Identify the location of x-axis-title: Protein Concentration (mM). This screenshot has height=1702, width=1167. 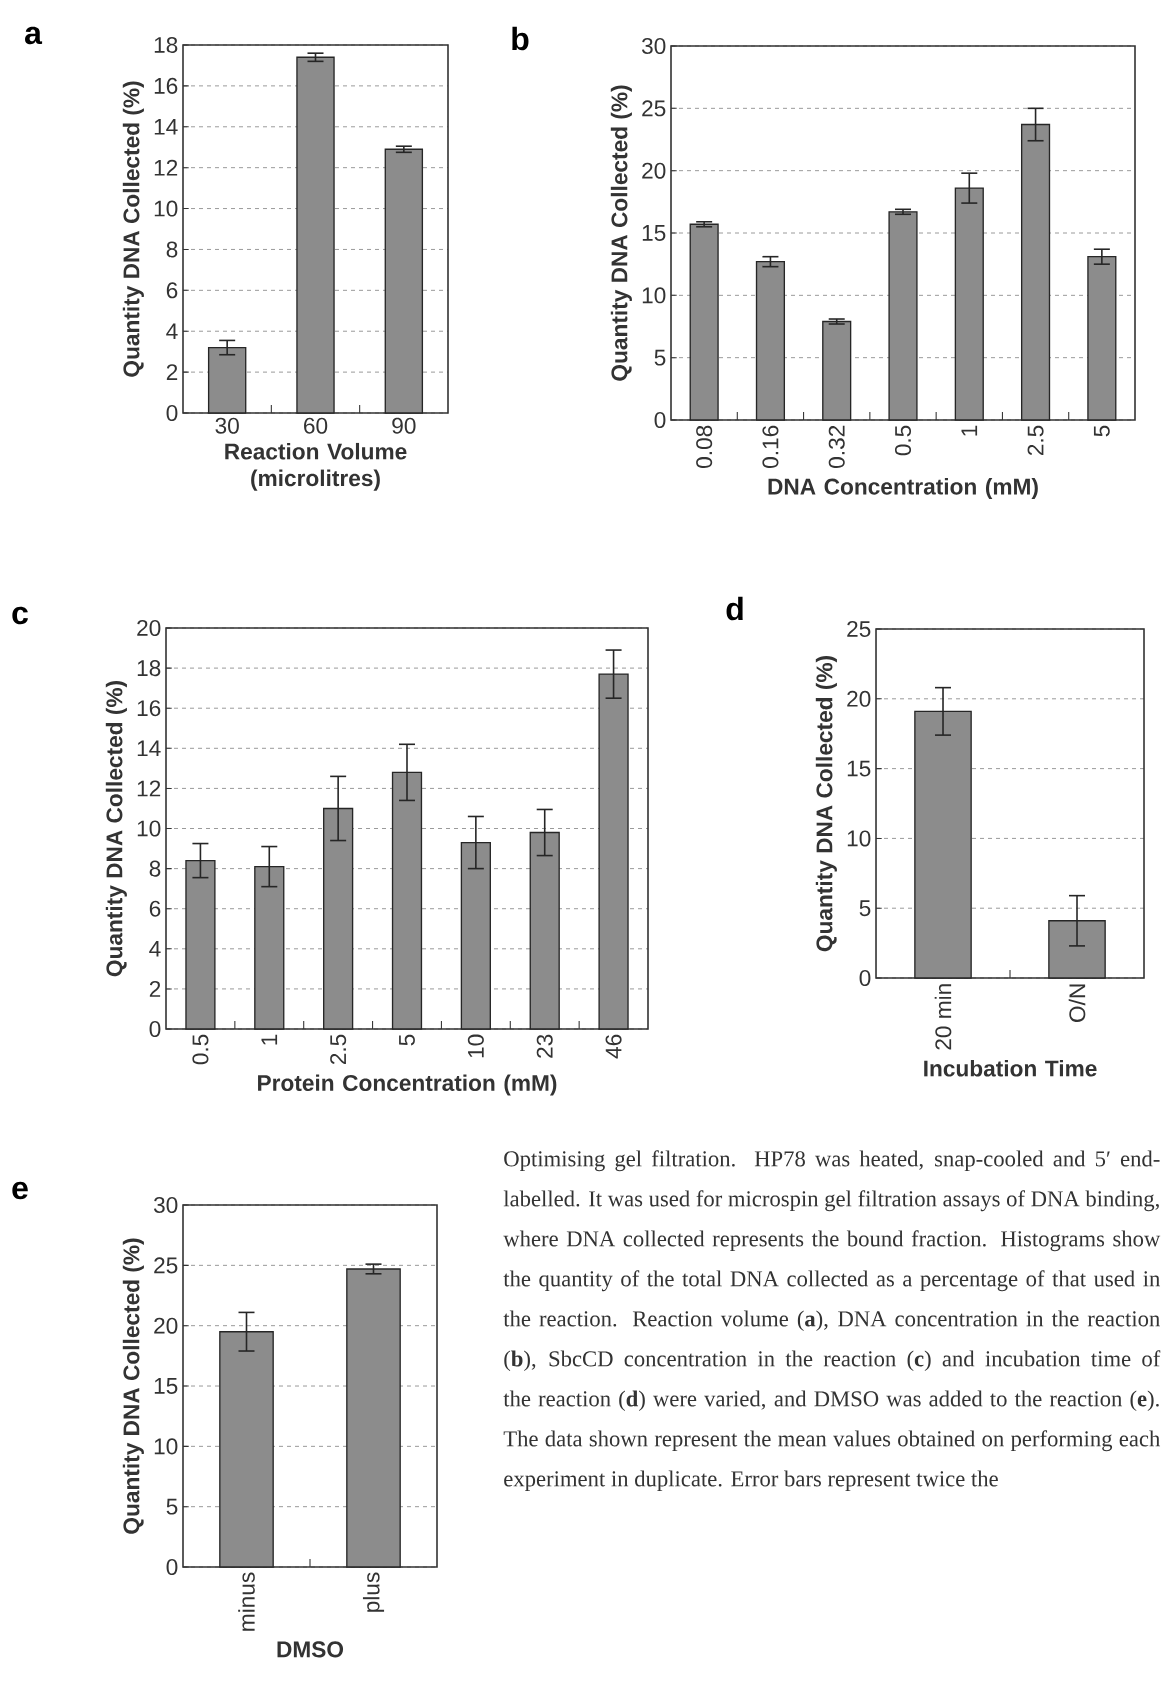
(407, 1085).